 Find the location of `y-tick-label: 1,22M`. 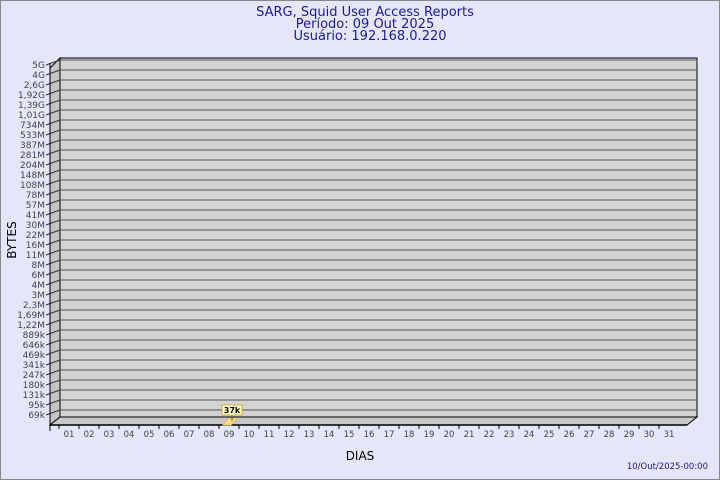

y-tick-label: 1,22M is located at coordinates (31, 326).